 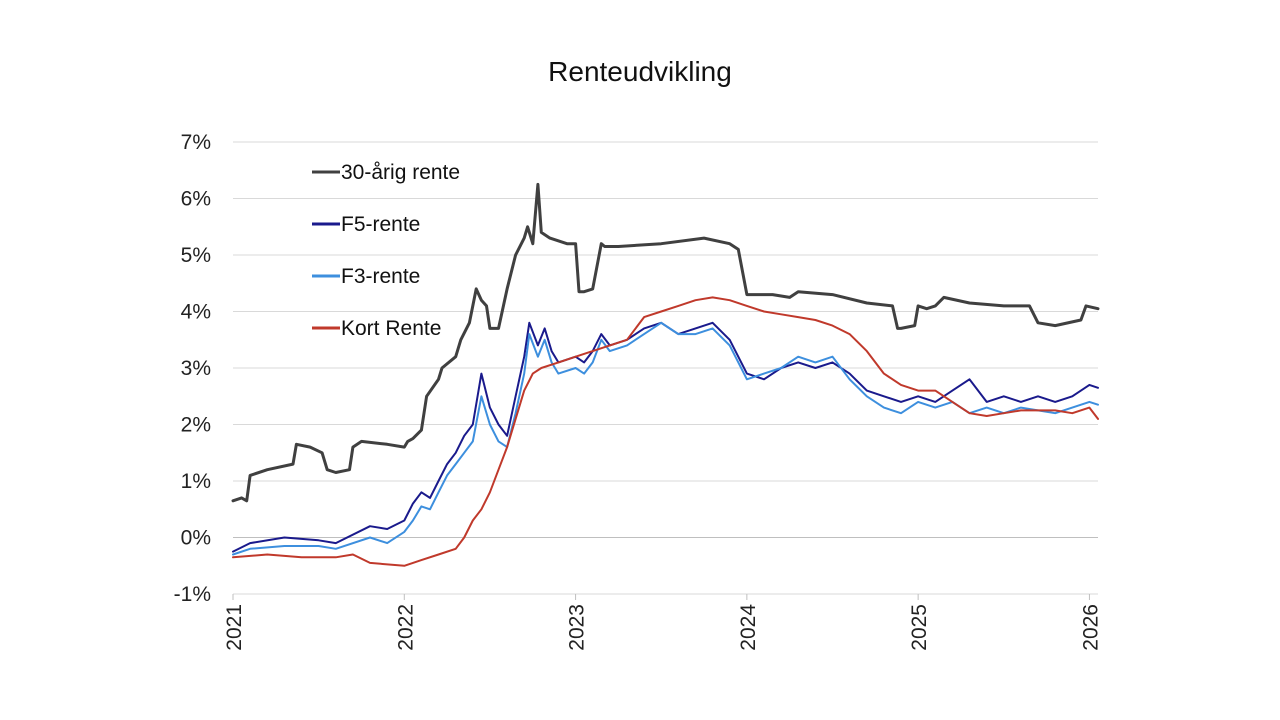 What do you see at coordinates (196, 368) in the screenshot?
I see `y-tick-label: 3%` at bounding box center [196, 368].